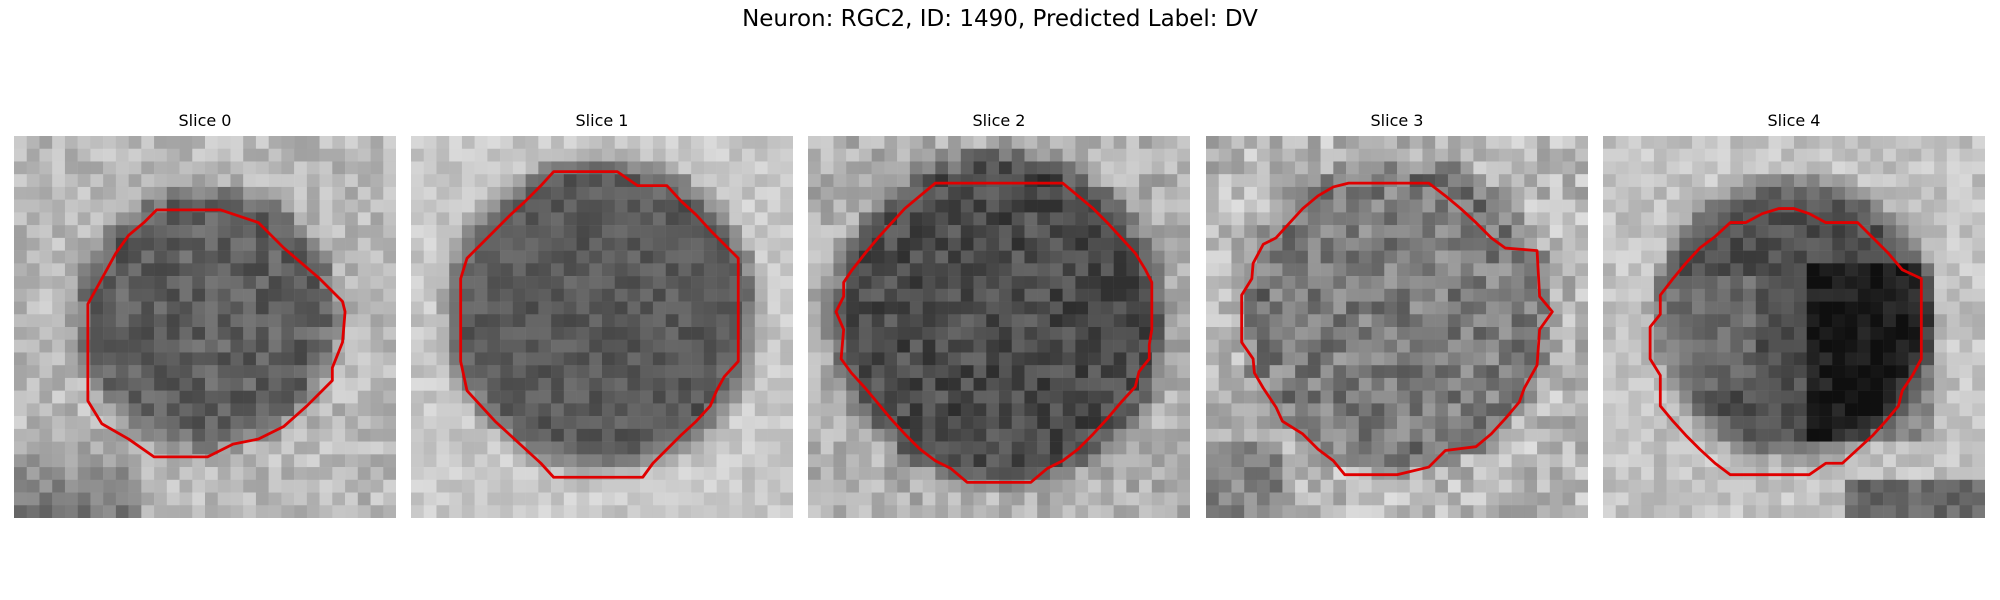 The image size is (2000, 600). What do you see at coordinates (205, 120) in the screenshot?
I see `slice-title: Slice 0` at bounding box center [205, 120].